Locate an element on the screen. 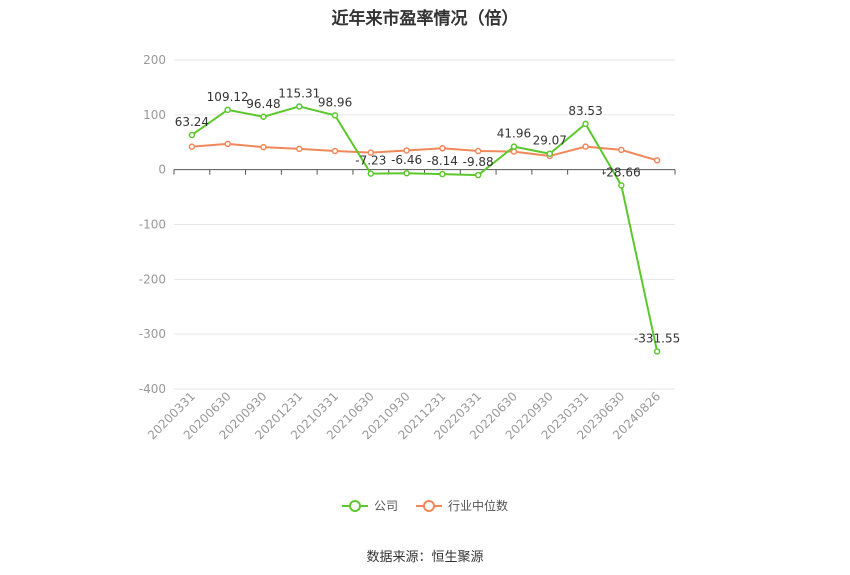 The width and height of the screenshot is (850, 575). data-label-company: 109.12 is located at coordinates (228, 97).